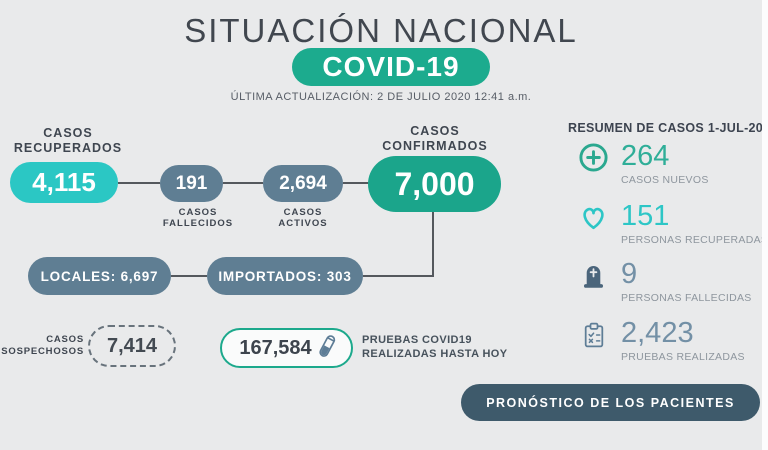 This screenshot has height=450, width=768. Describe the element at coordinates (665, 180) in the screenshot. I see `new-cases-label: CASOS NUEVOS` at that location.